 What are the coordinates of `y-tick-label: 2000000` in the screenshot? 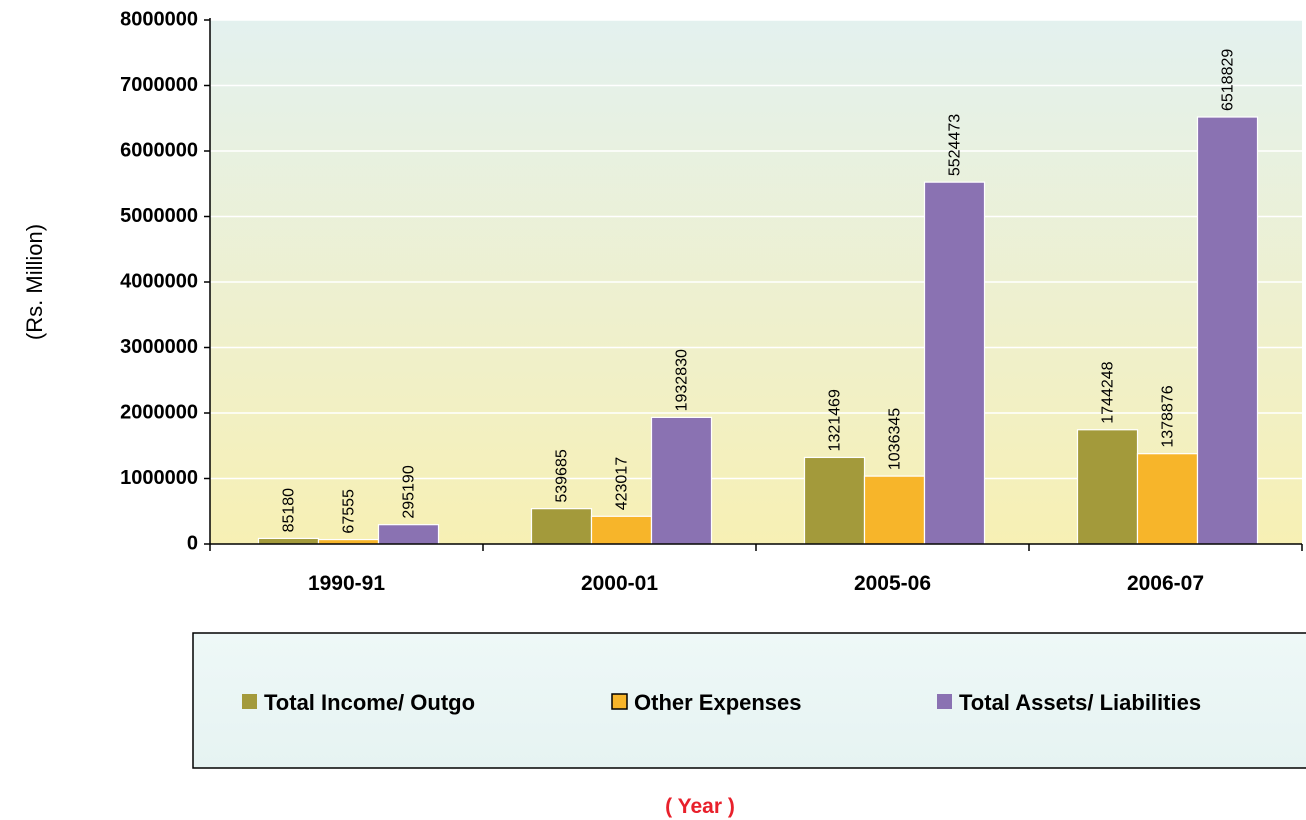 It's located at (159, 412).